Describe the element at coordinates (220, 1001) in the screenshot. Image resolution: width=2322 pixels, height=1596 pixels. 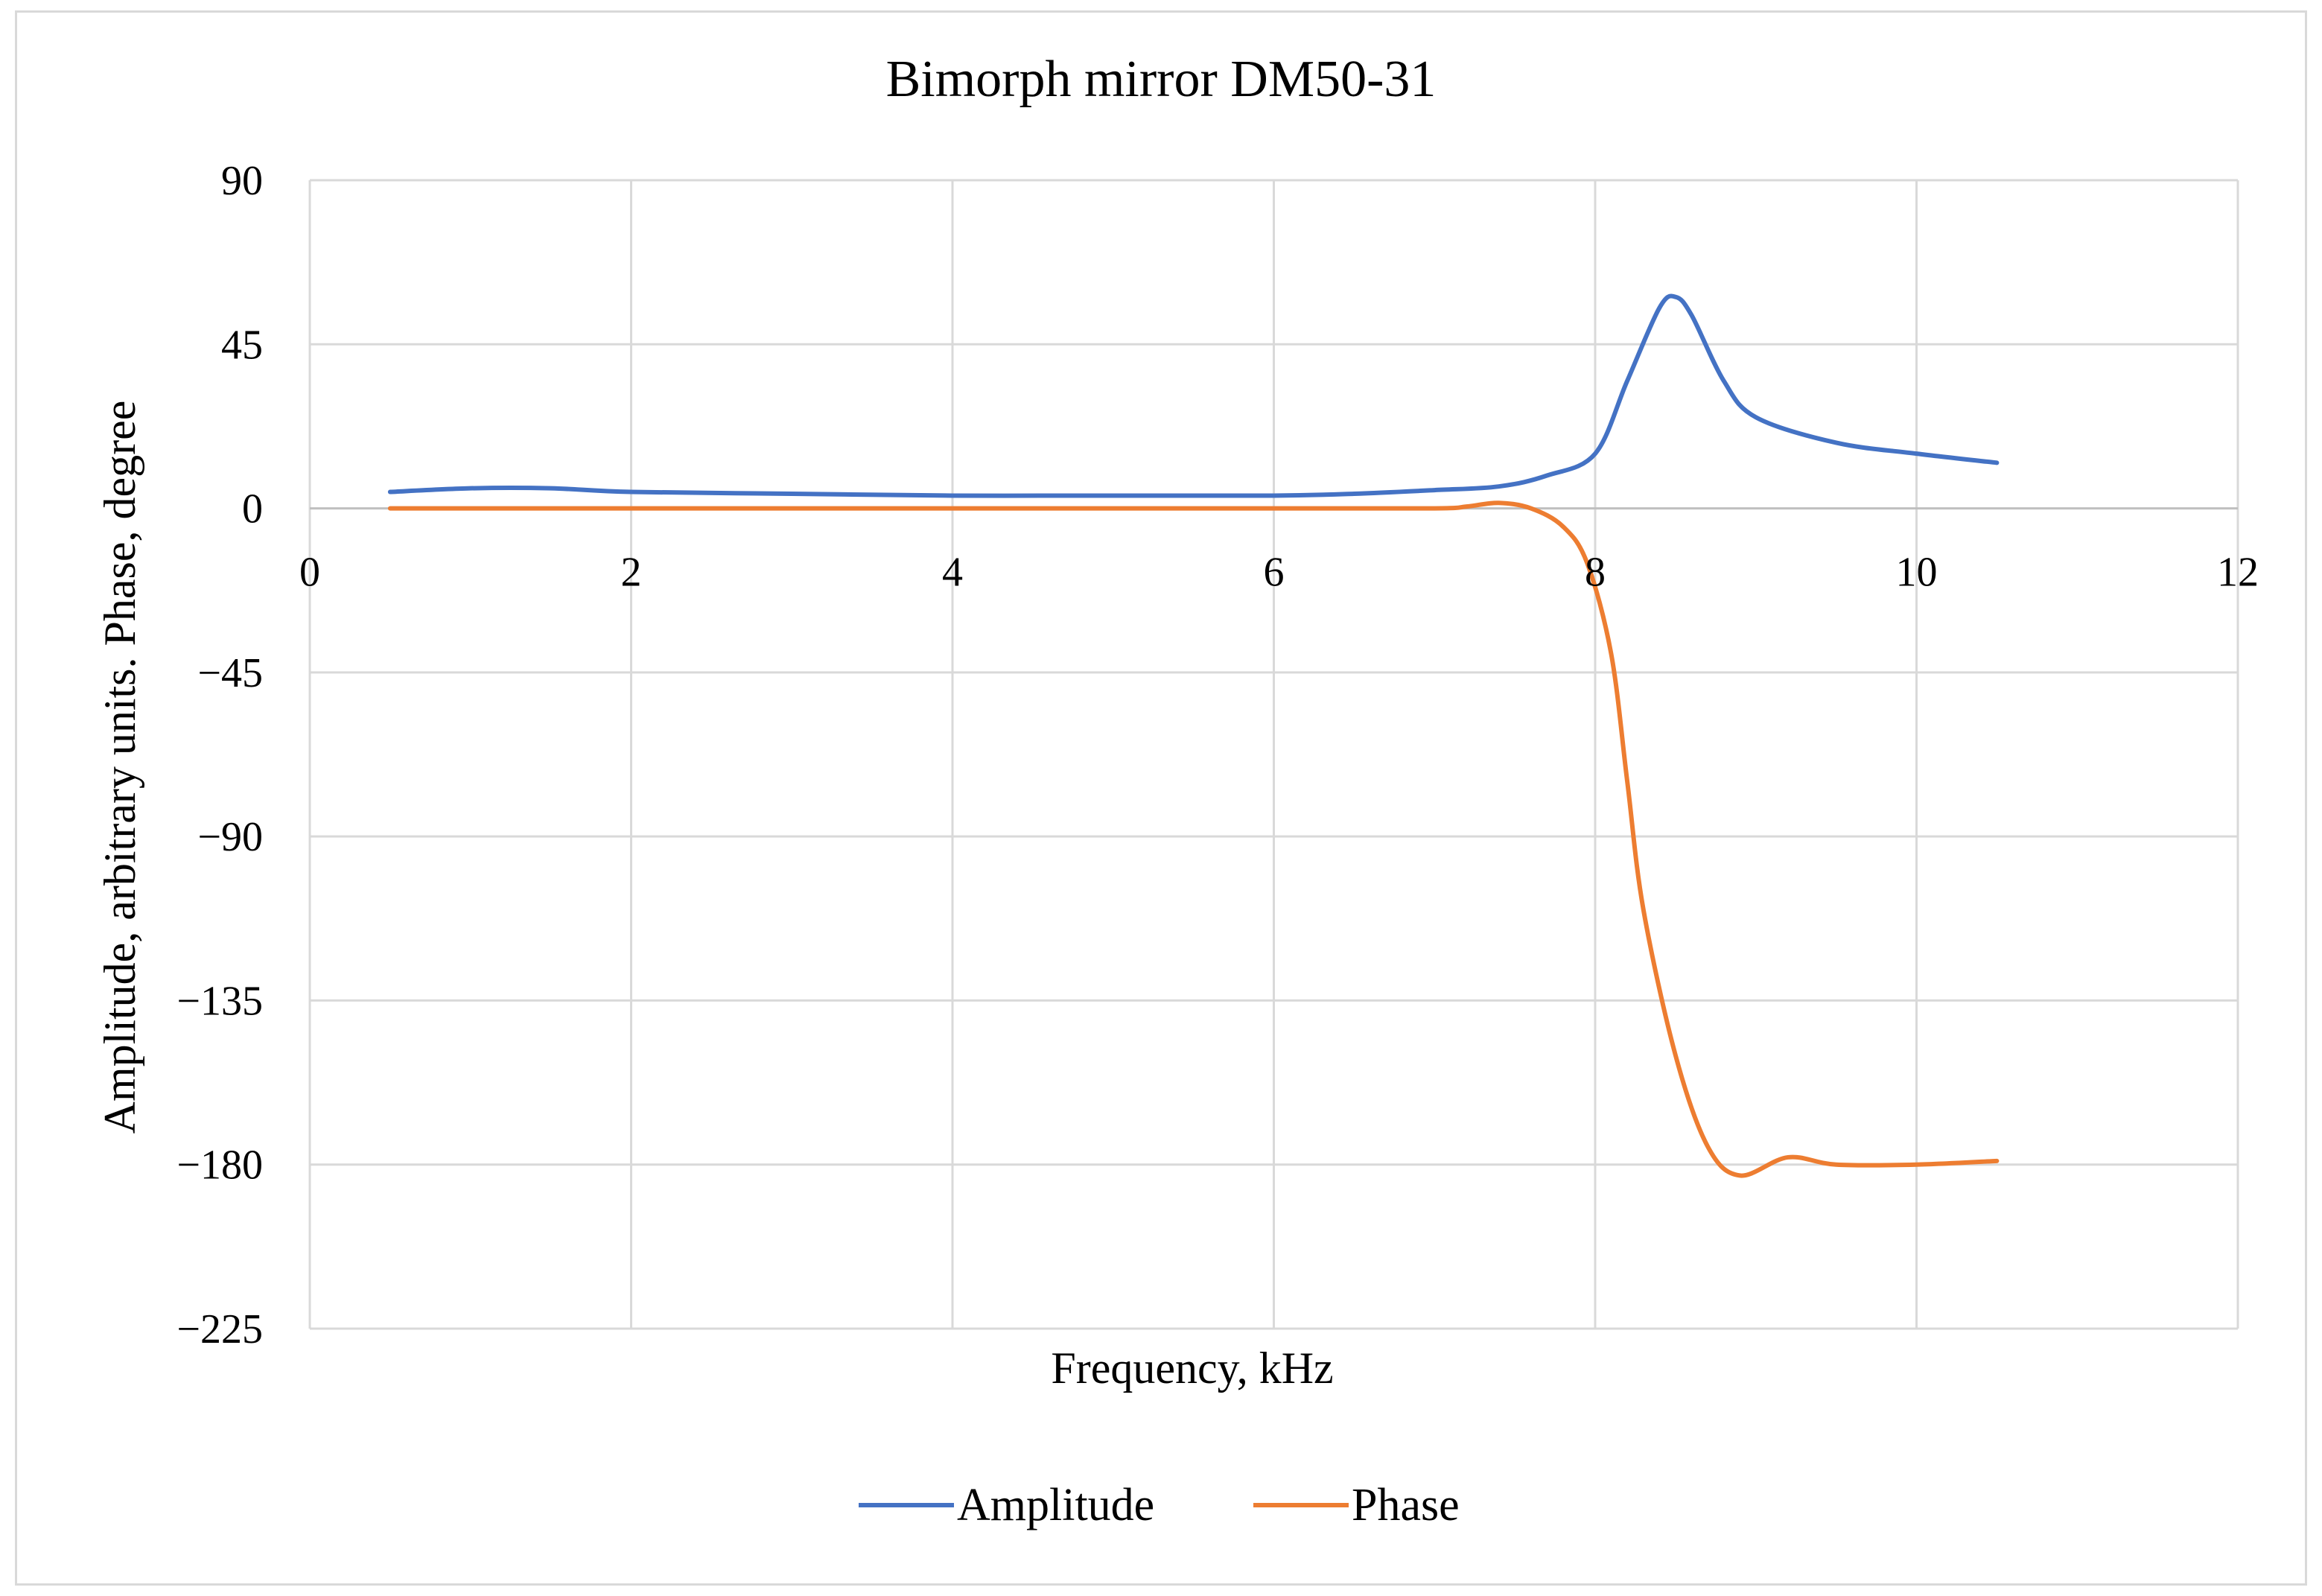
I see `y-tick-label: −135` at that location.